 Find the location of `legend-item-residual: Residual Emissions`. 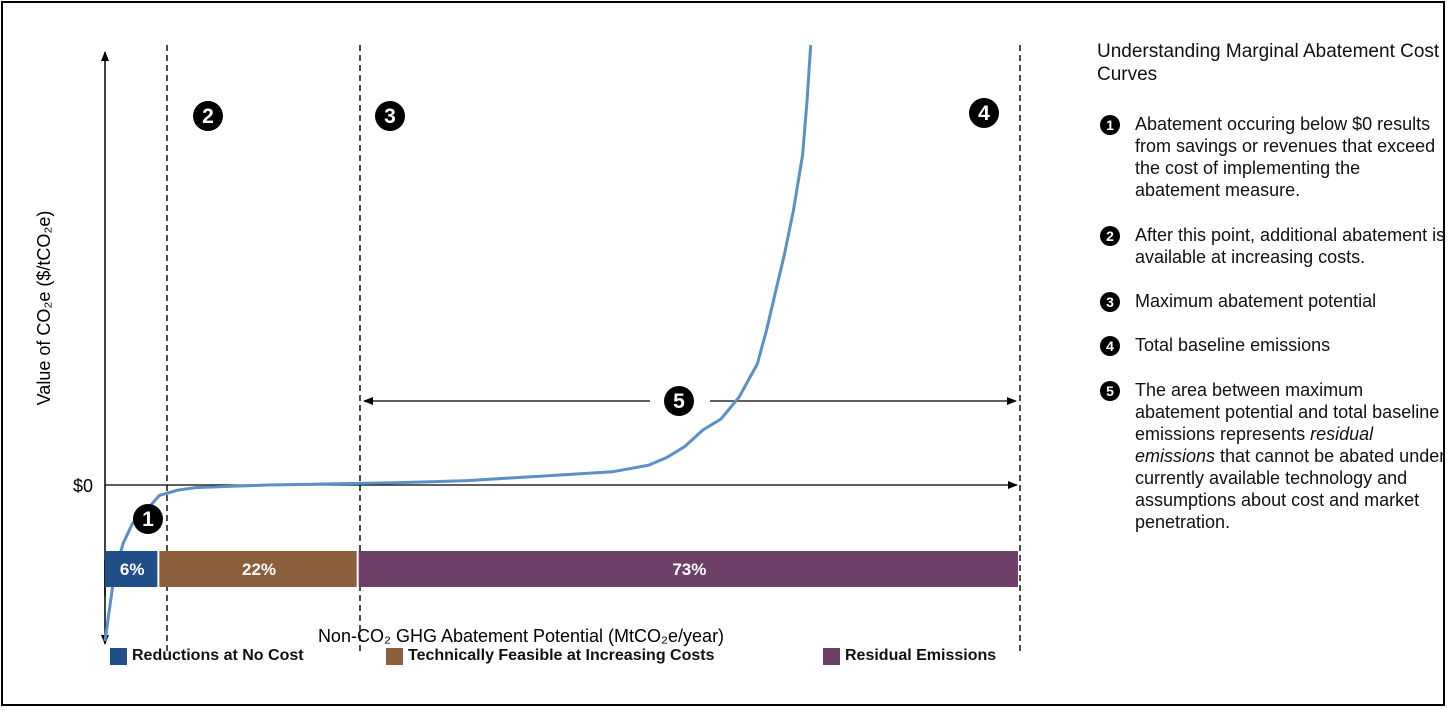

legend-item-residual: Residual Emissions is located at coordinates (909, 656).